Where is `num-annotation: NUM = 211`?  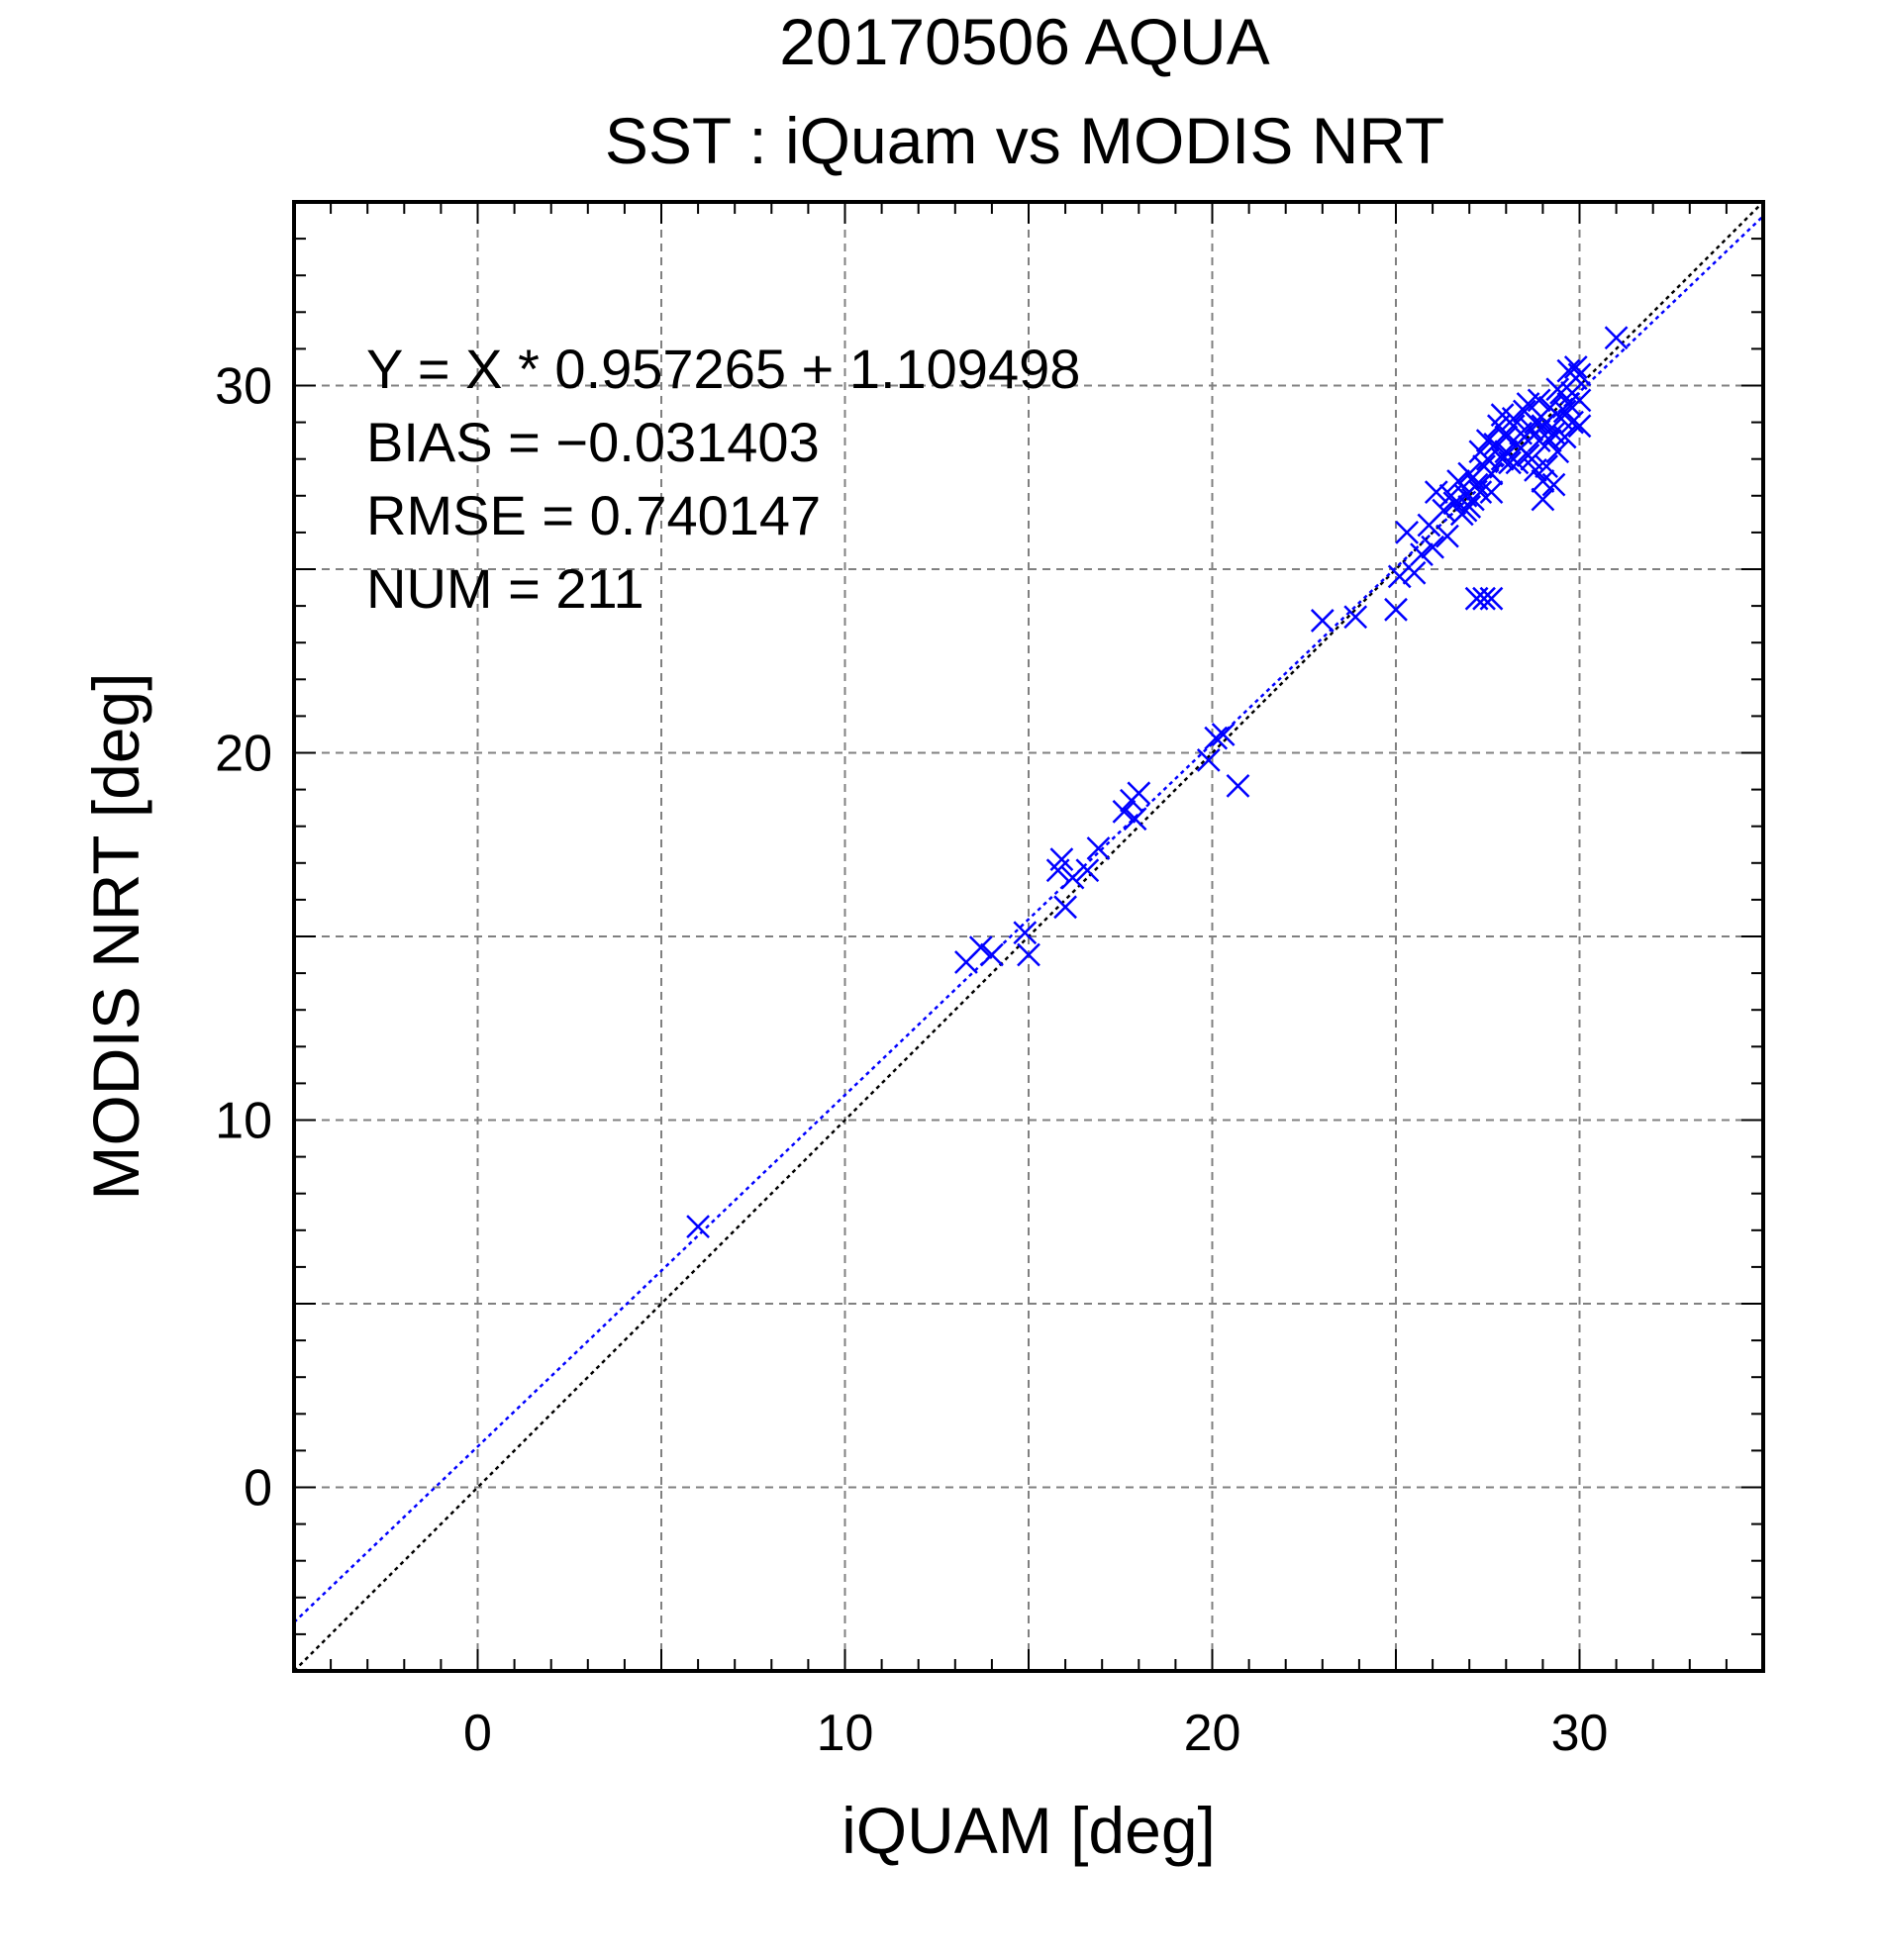 num-annotation: NUM = 211 is located at coordinates (505, 588).